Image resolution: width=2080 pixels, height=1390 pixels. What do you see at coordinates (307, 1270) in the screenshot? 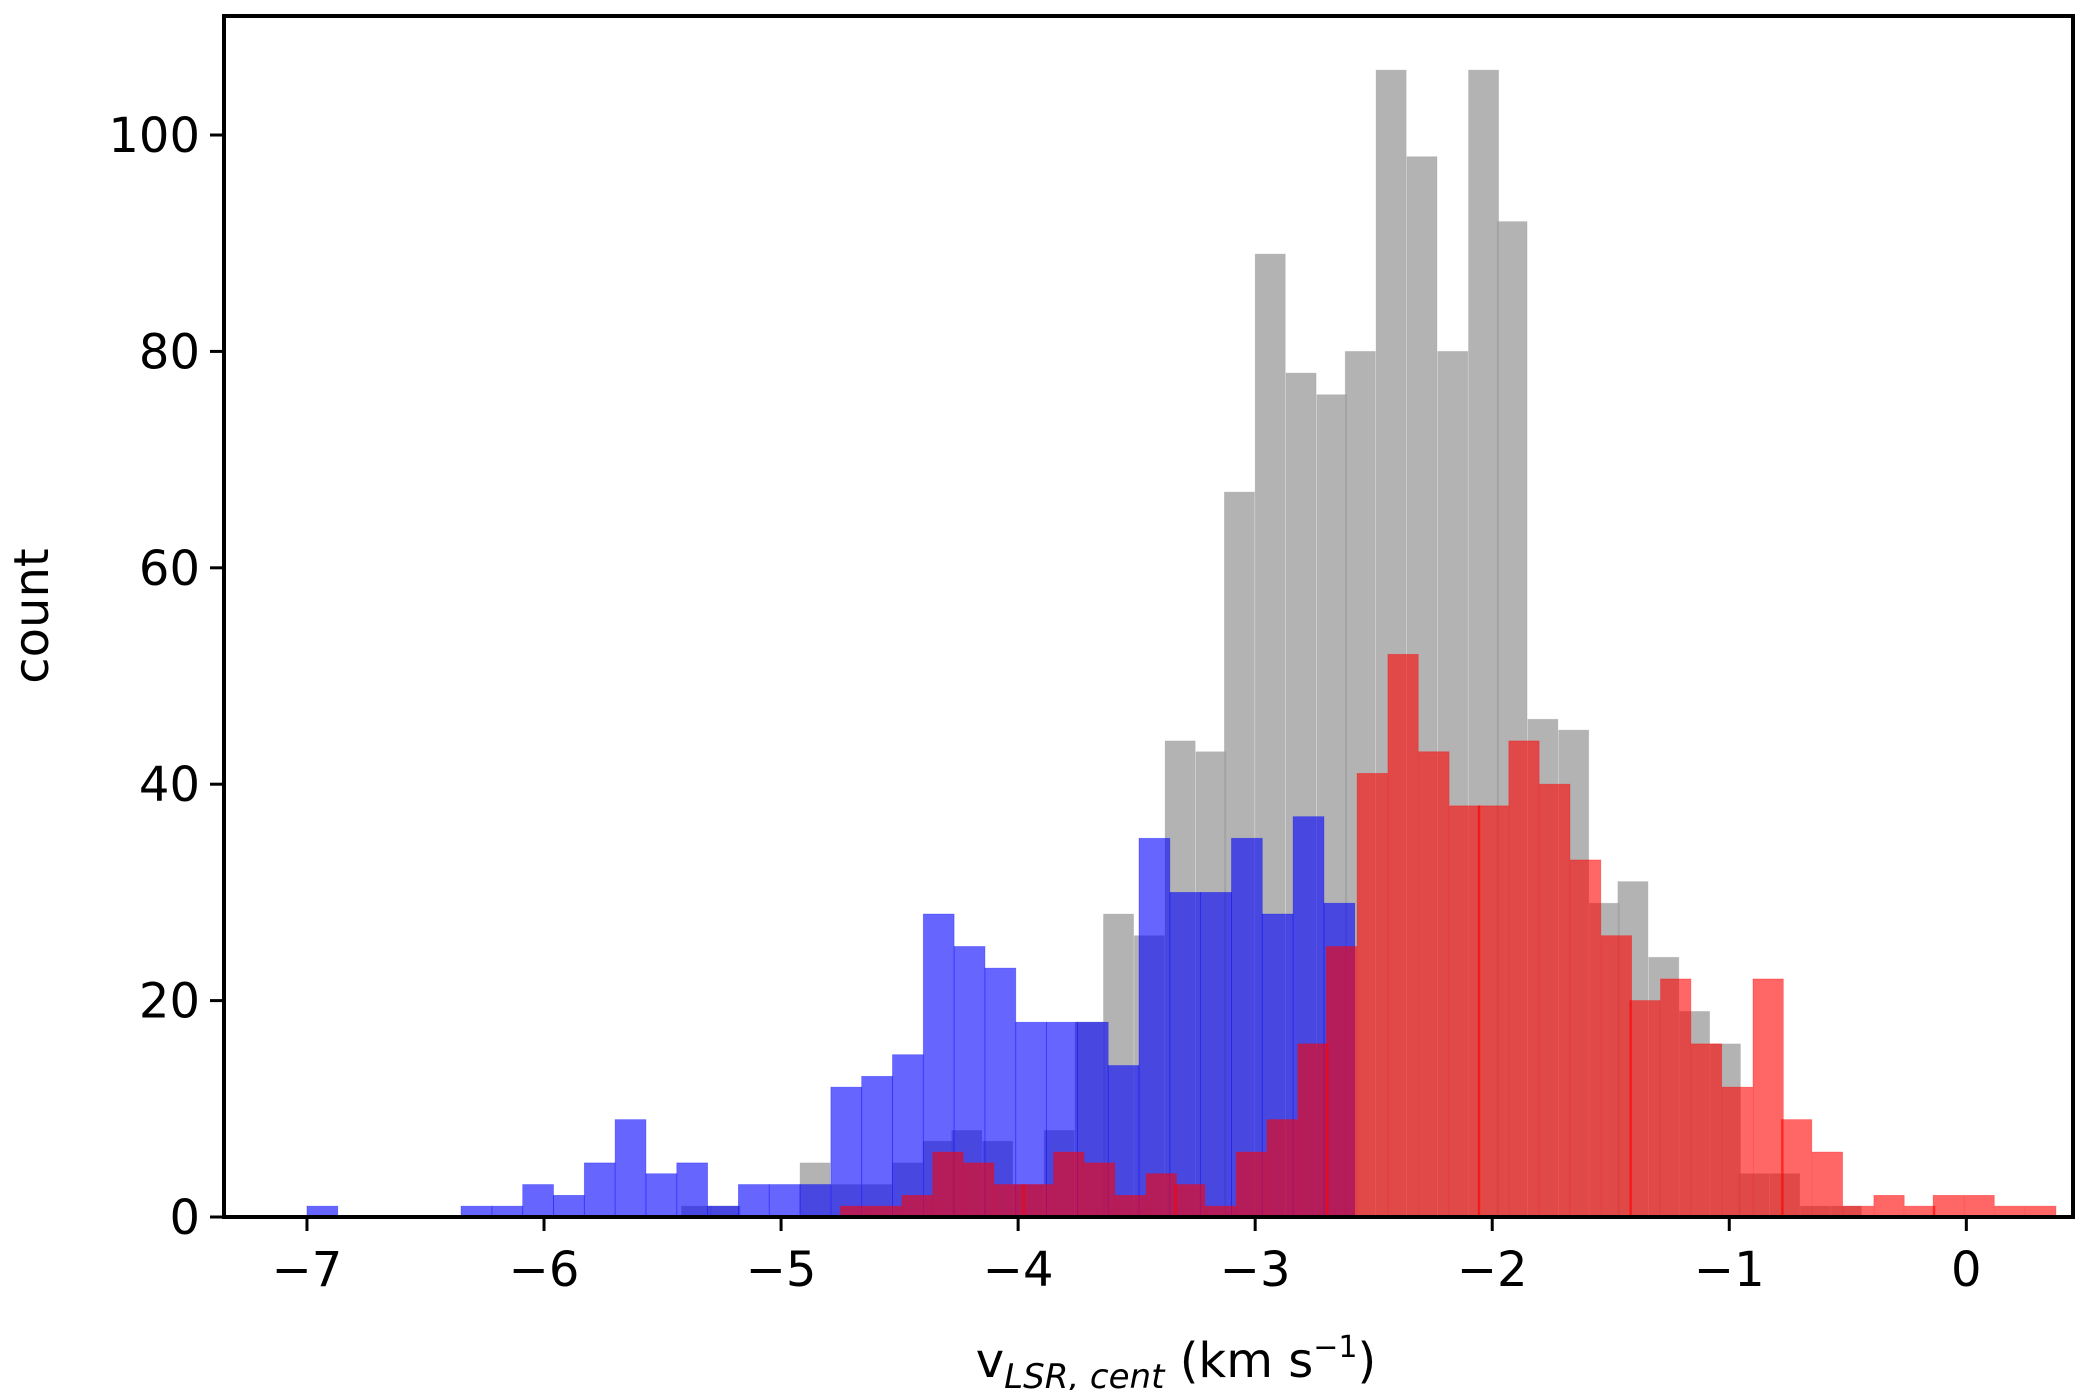
I see `x-tick-label: −7` at bounding box center [307, 1270].